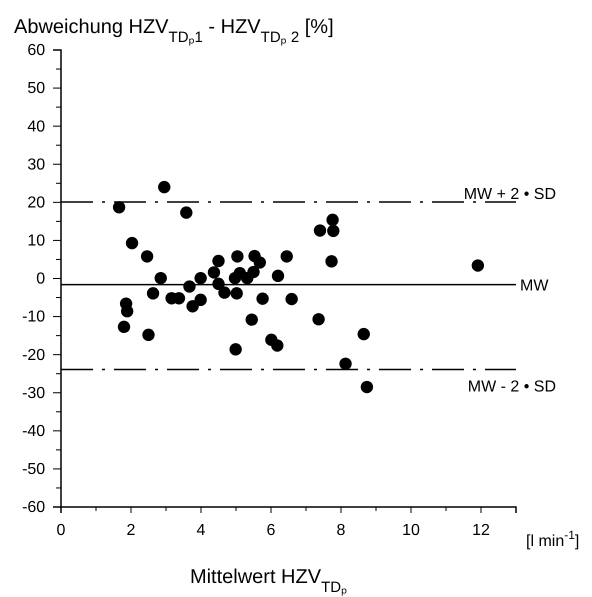  What do you see at coordinates (41, 279) in the screenshot?
I see `y-tick-label: 0` at bounding box center [41, 279].